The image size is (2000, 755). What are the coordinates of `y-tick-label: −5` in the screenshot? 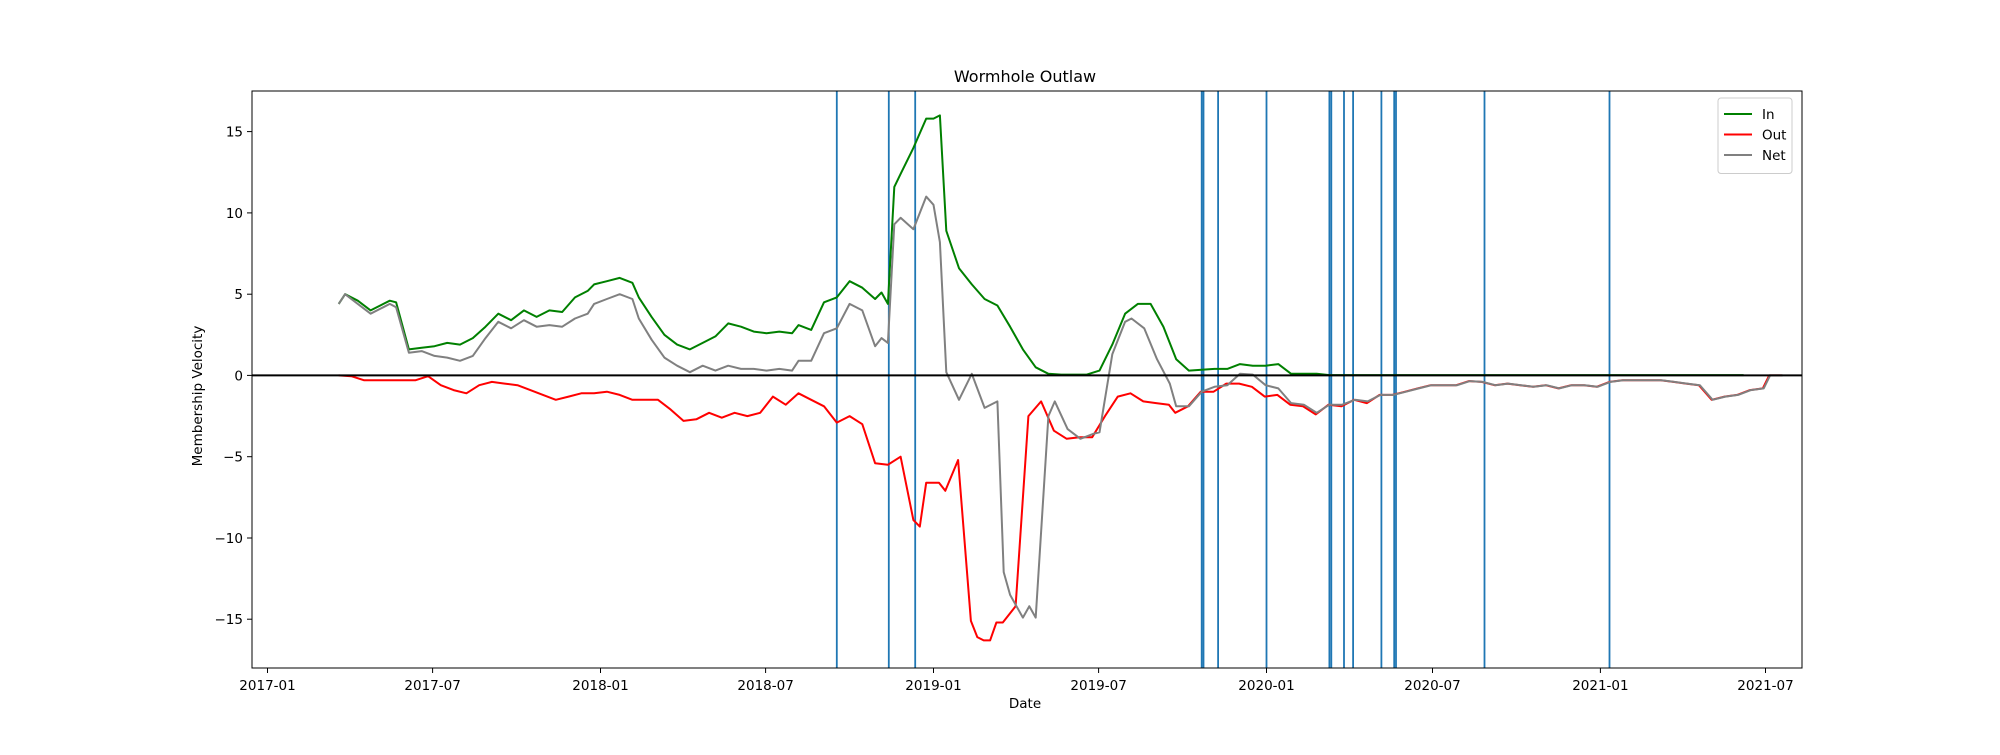 It's located at (233, 458).